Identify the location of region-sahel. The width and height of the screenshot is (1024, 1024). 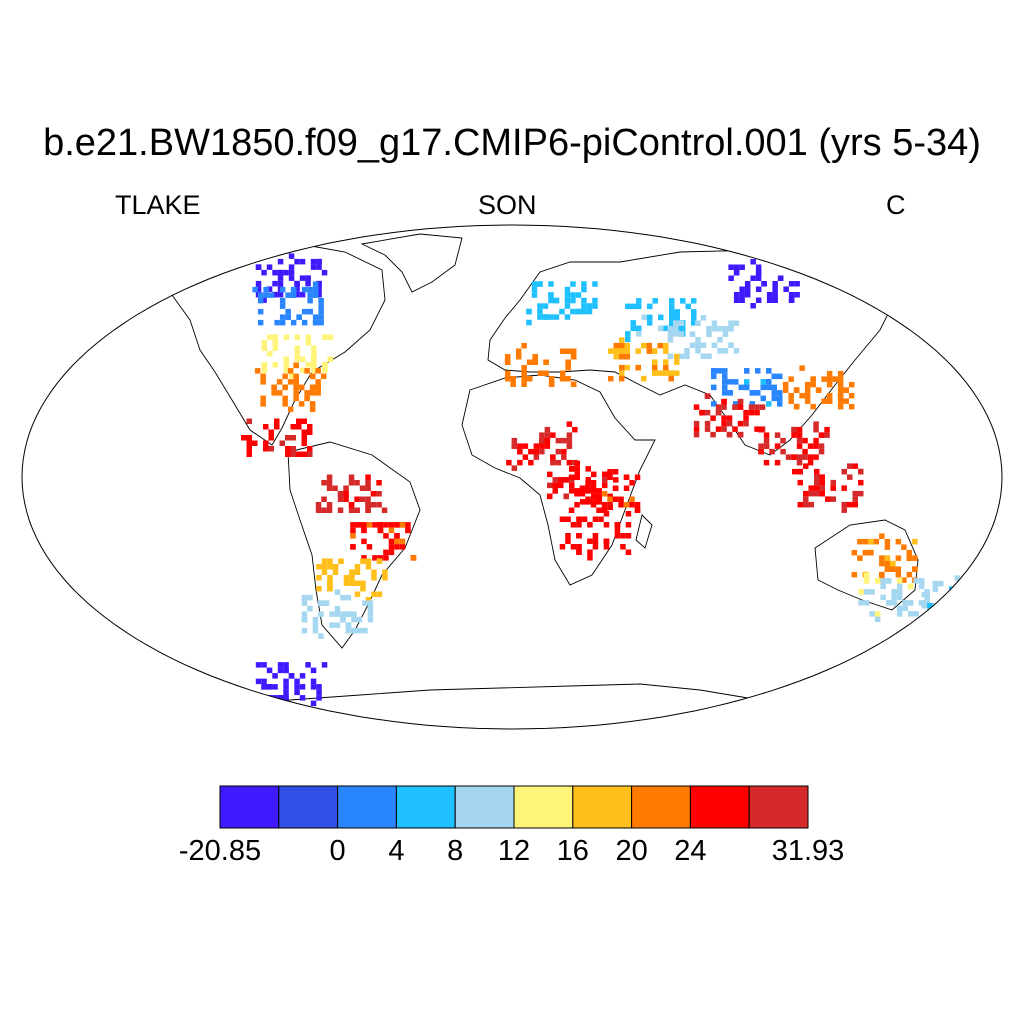
(542, 446).